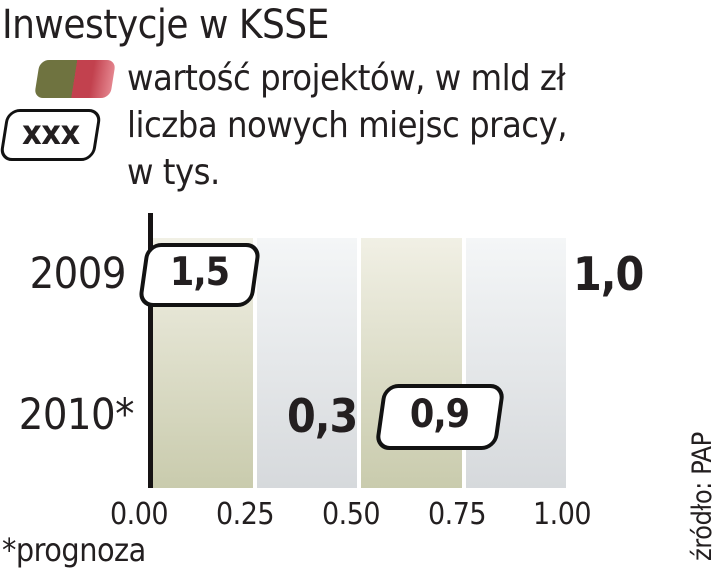  I want to click on x-tick-0-50: 0.50, so click(351, 514).